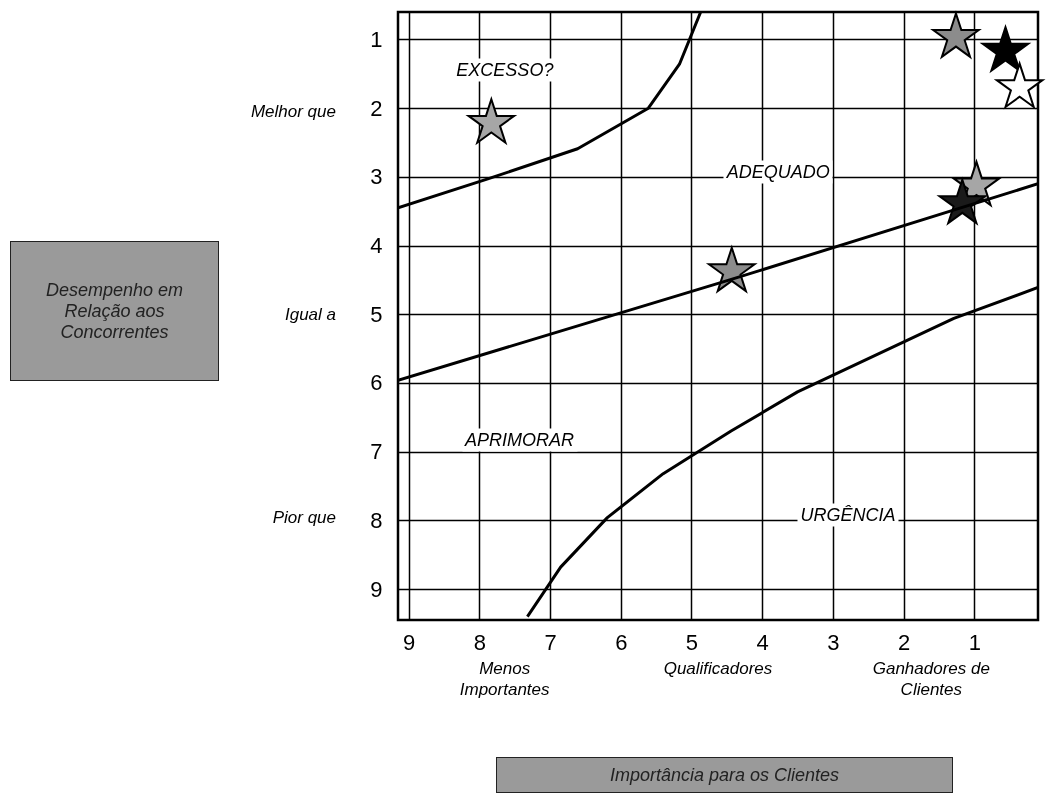 This screenshot has height=811, width=1048. Describe the element at coordinates (479, 642) in the screenshot. I see `x-tick-label: 8` at that location.